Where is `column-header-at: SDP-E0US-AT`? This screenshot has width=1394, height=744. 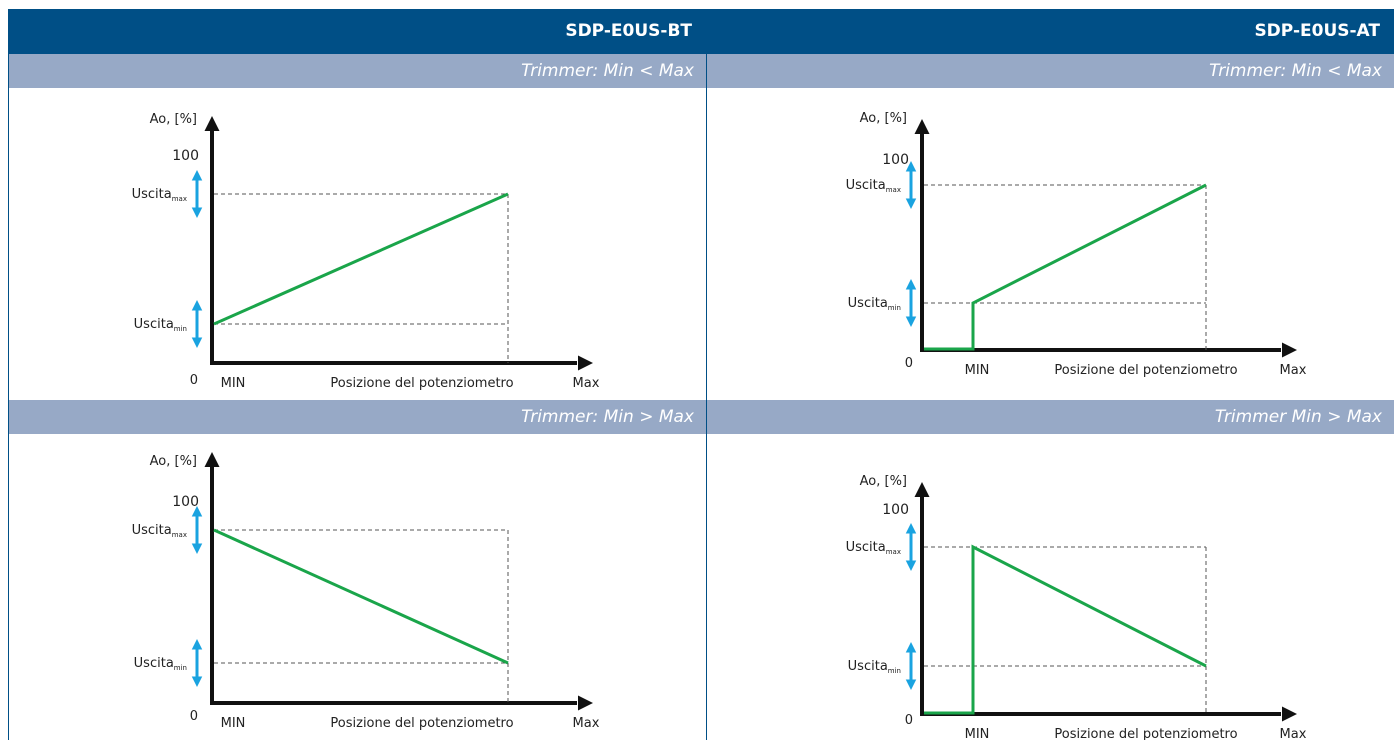
column-header-at: SDP-E0US-AT is located at coordinates (1050, 31).